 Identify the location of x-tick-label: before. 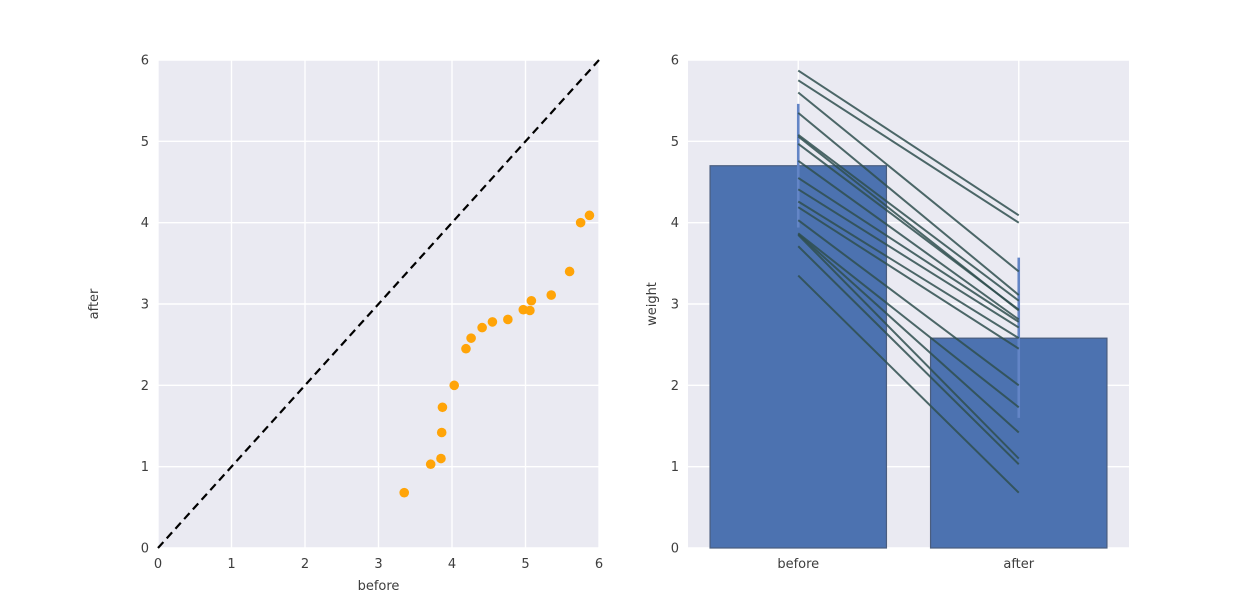
(798, 564).